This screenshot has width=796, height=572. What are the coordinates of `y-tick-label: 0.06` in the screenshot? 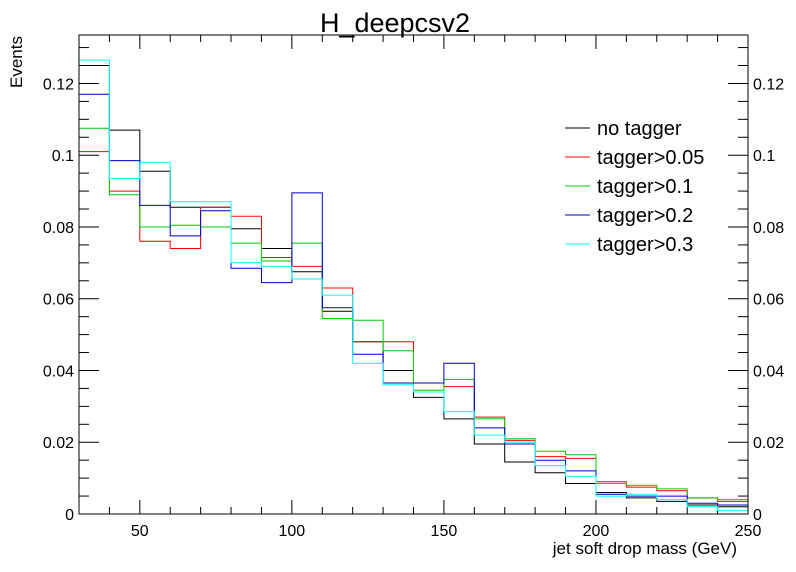 It's located at (58, 300).